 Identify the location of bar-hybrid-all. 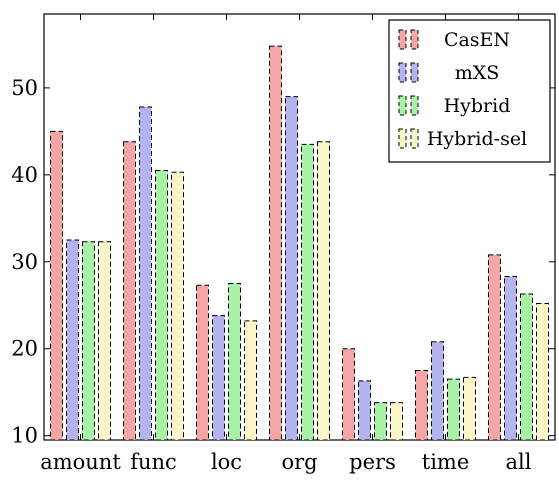
(526, 367).